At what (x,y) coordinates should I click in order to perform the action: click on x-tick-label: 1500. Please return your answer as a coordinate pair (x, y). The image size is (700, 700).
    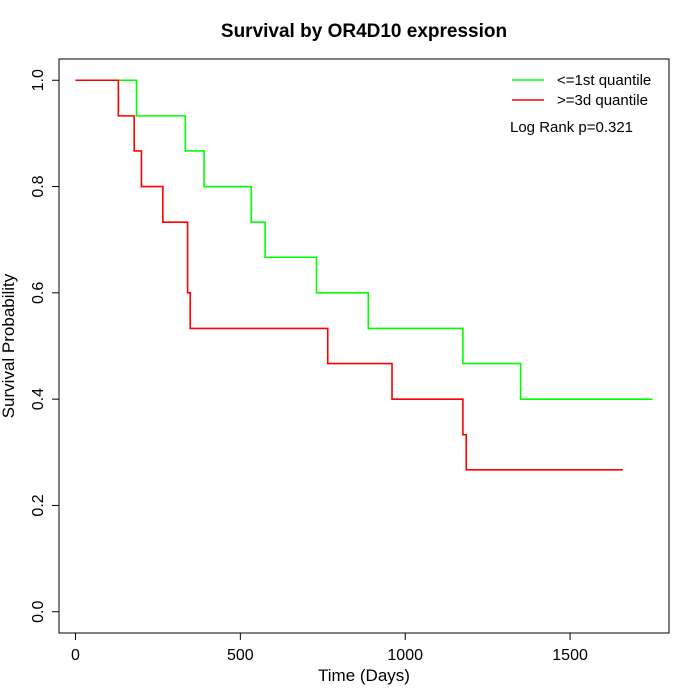
    Looking at the image, I should click on (570, 655).